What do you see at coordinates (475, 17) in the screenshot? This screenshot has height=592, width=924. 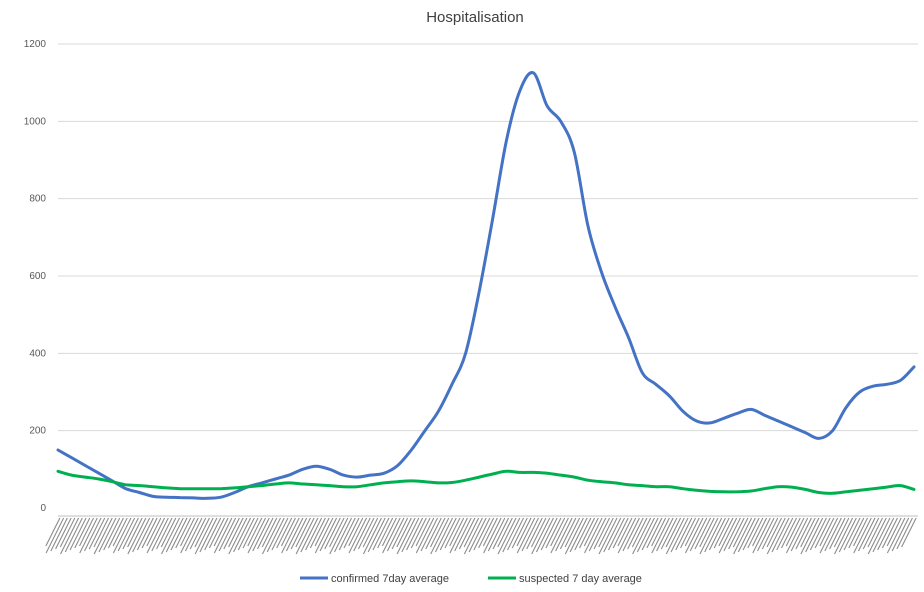 I see `chart-title: Hospitalisation` at bounding box center [475, 17].